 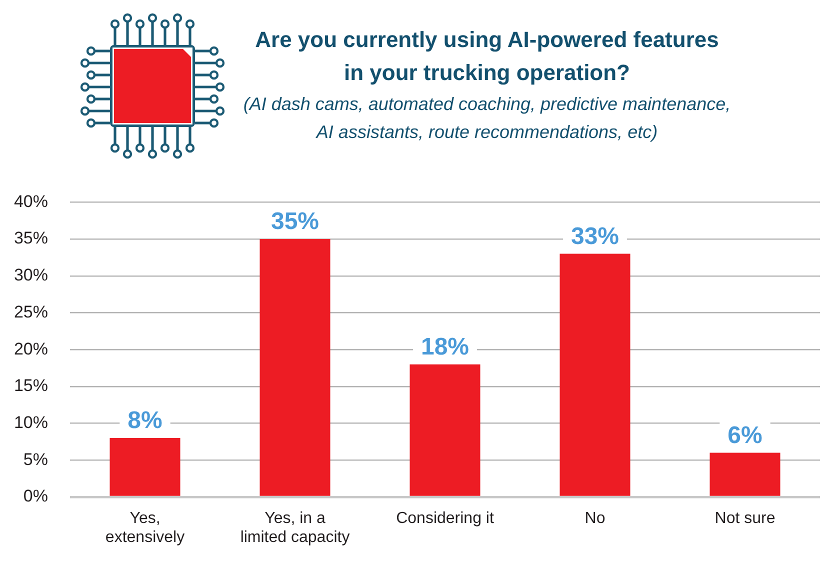 I want to click on x-tick-label: Yes, extensively, so click(x=145, y=528).